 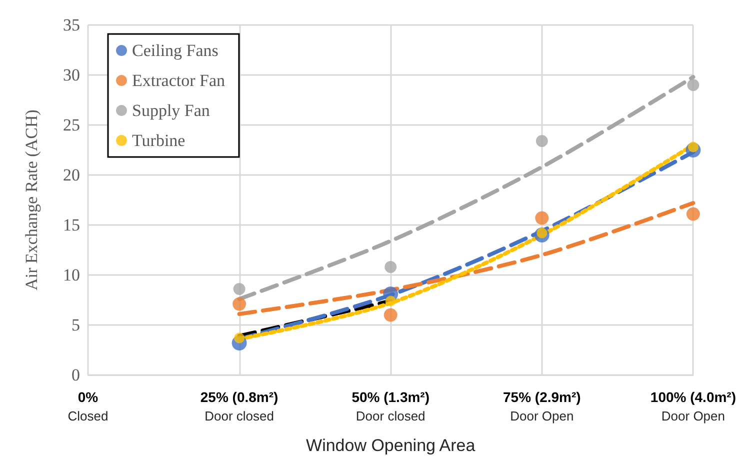 I want to click on x-tick-label: 50% (1.3m²) Door closed, so click(x=391, y=406).